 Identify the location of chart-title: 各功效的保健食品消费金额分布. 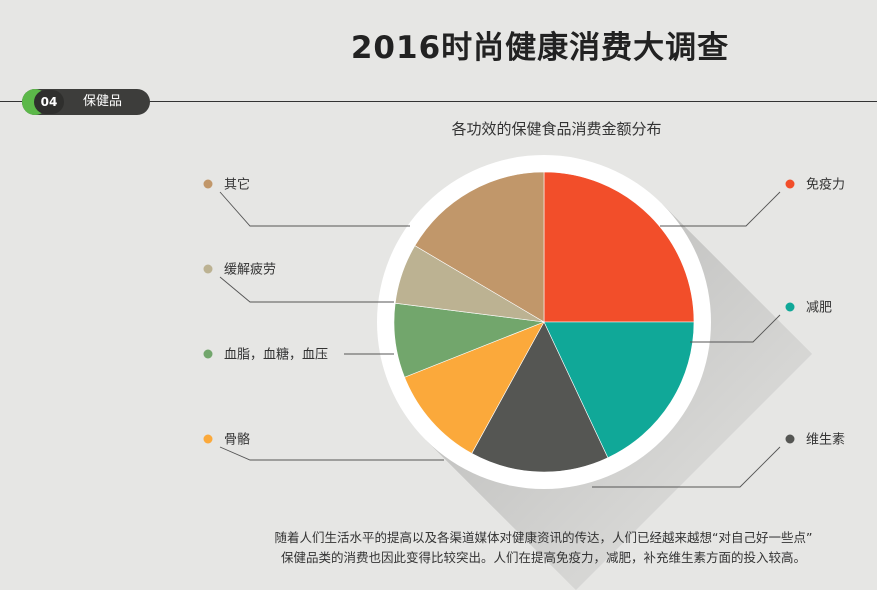
(556, 129).